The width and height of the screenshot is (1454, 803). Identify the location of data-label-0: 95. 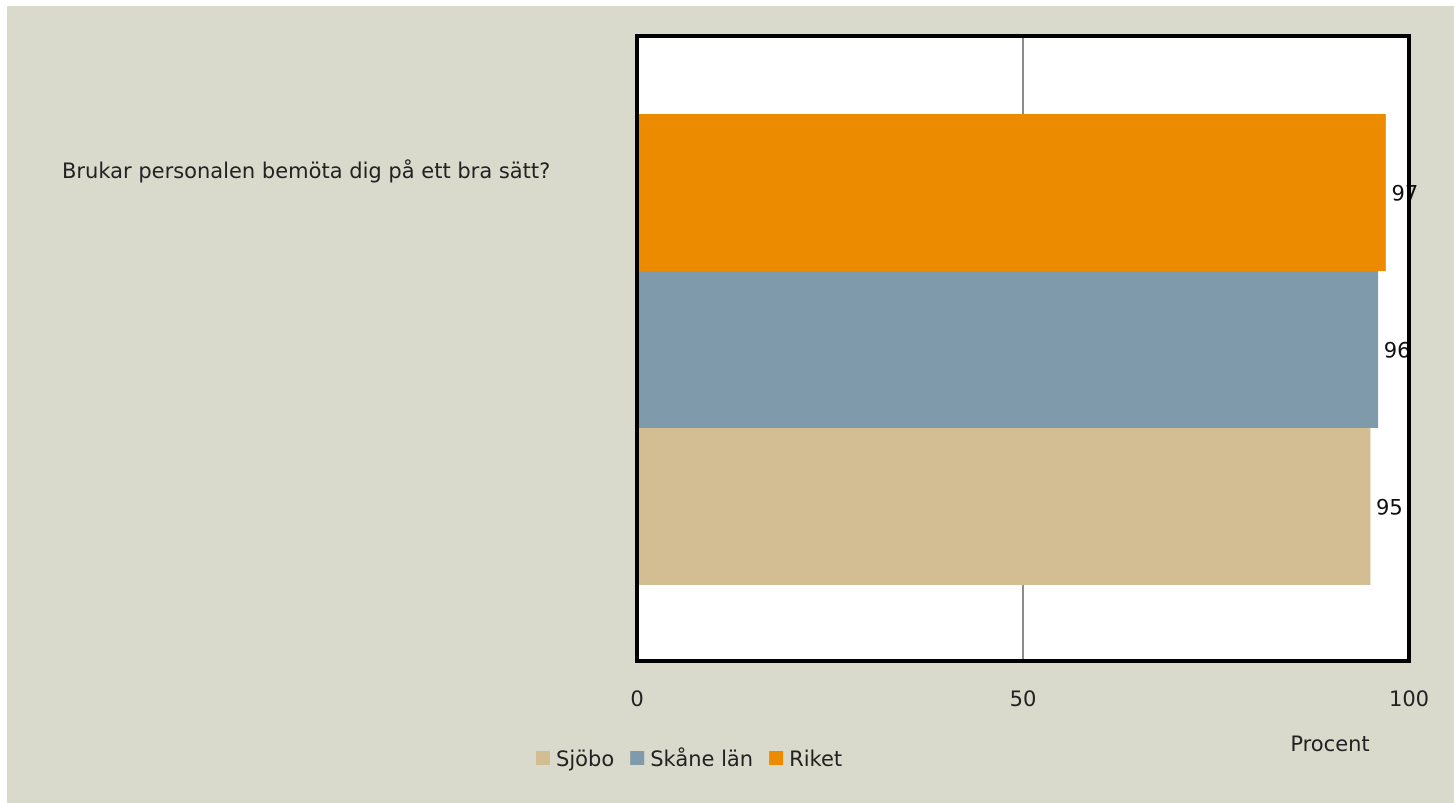
(1389, 508).